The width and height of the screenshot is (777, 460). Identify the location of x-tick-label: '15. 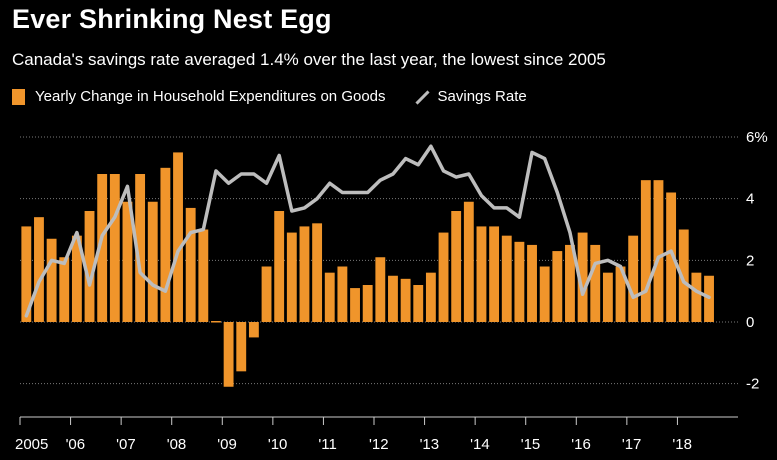
(531, 444).